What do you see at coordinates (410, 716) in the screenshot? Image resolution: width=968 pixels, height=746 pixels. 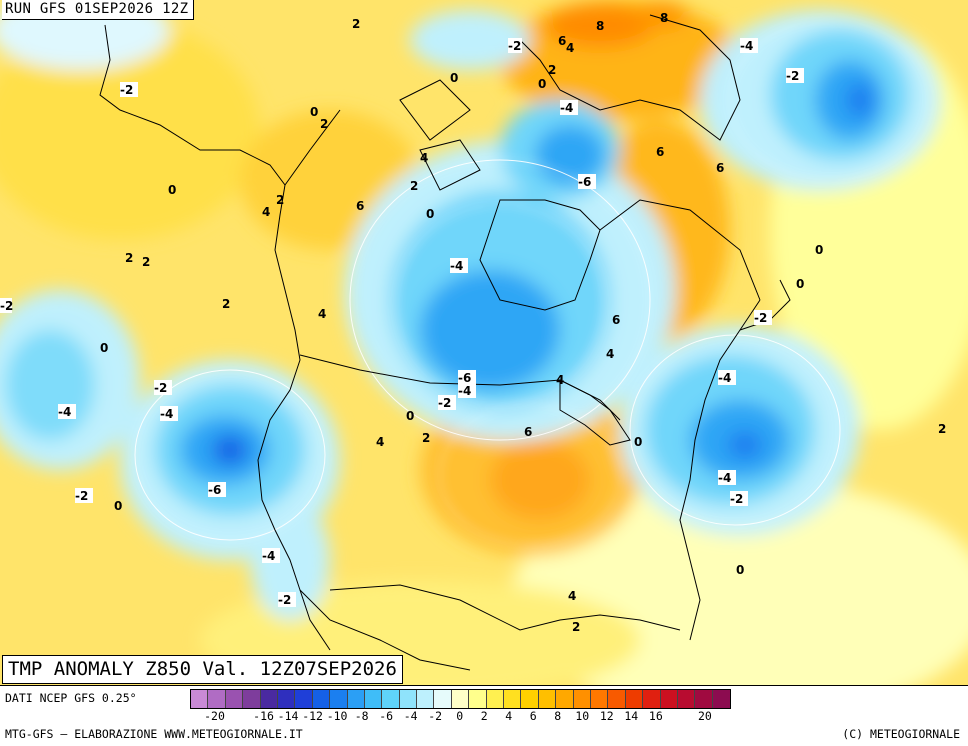 I see `color-scale-tick-label: -4` at bounding box center [410, 716].